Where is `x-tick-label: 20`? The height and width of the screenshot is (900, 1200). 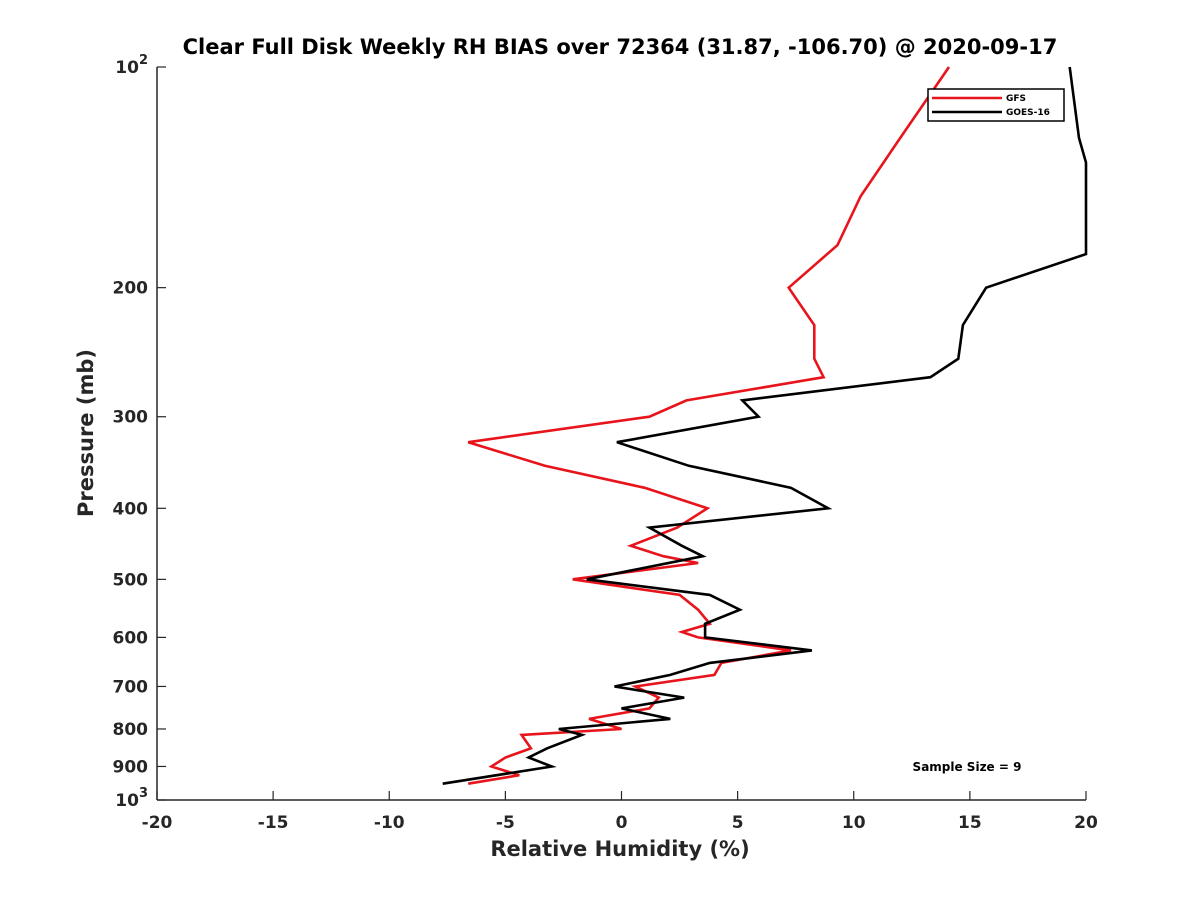 x-tick-label: 20 is located at coordinates (1086, 823).